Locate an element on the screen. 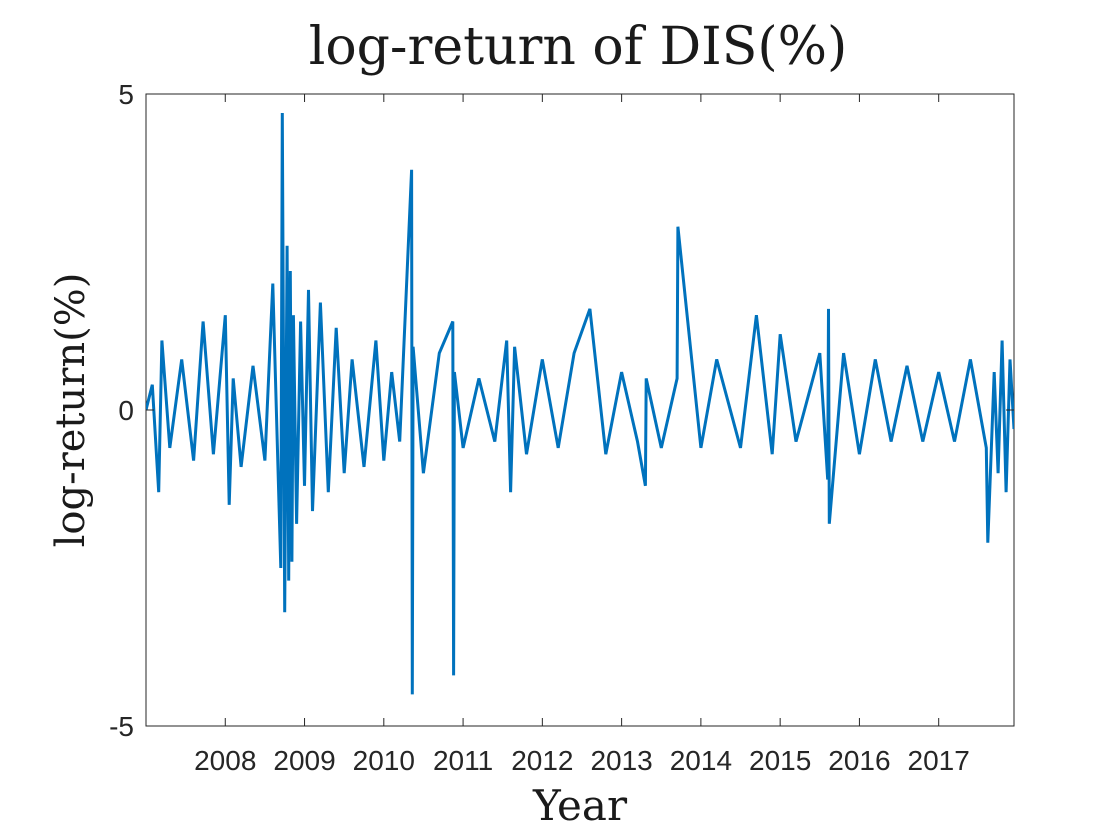  x-tick-label: 2010 is located at coordinates (384, 760).